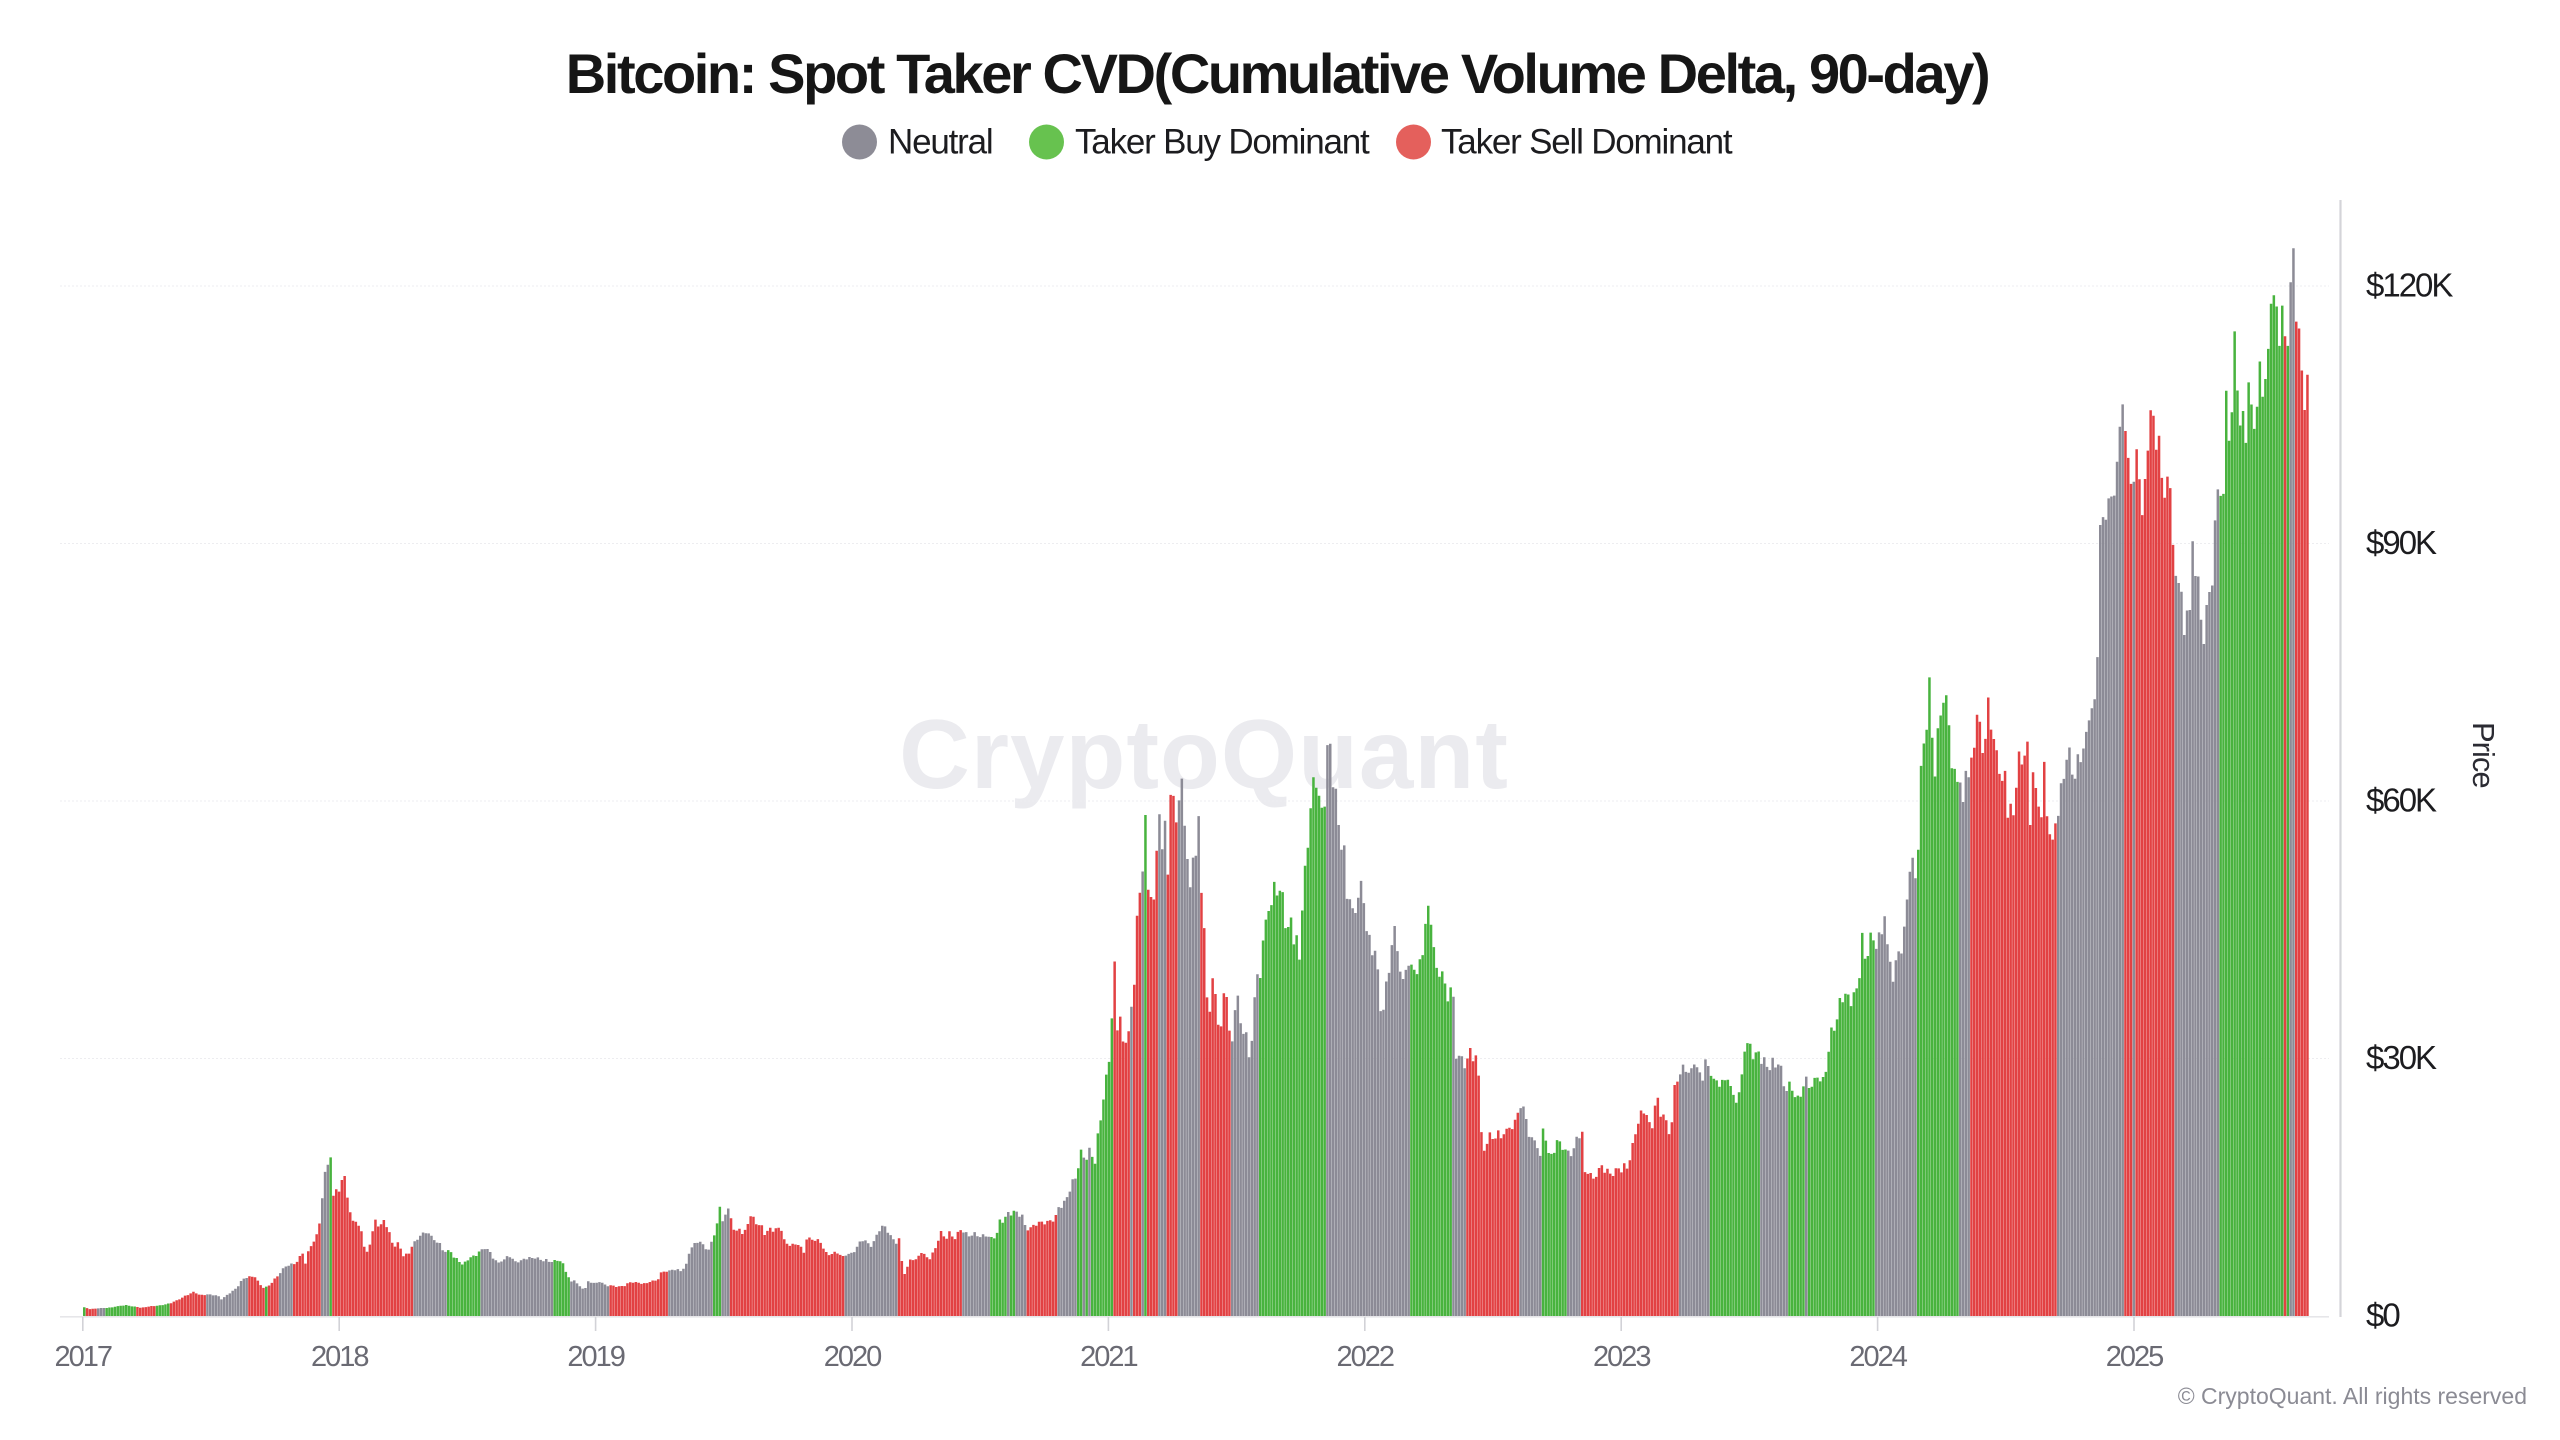  What do you see at coordinates (2383, 1315) in the screenshot?
I see `svg-text: $0` at bounding box center [2383, 1315].